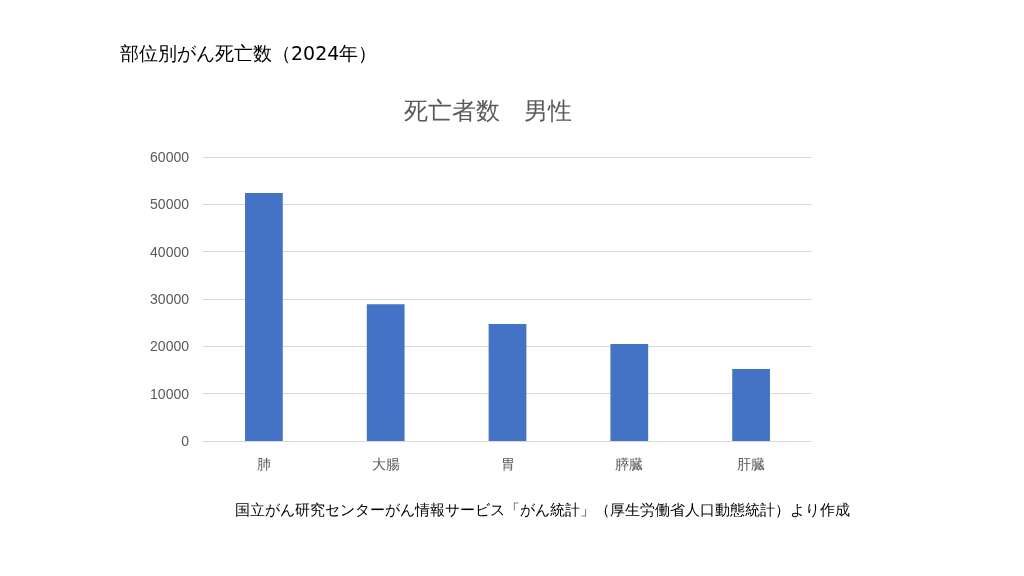 The width and height of the screenshot is (1024, 576). Describe the element at coordinates (488, 111) in the screenshot. I see `chart-subtitle: 死亡者数 男性` at that location.